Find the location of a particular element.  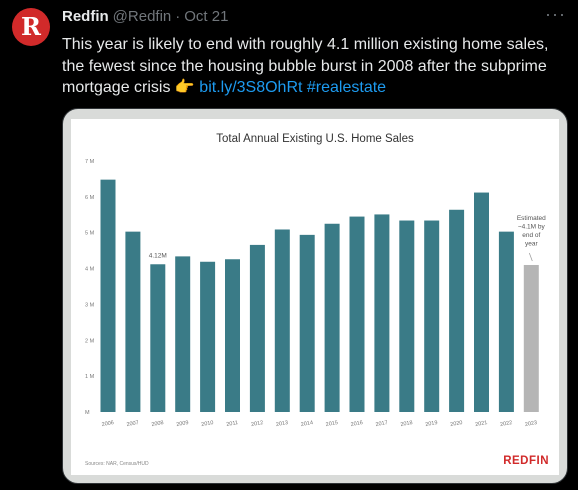

x-tick-label: 2015 is located at coordinates (331, 424).